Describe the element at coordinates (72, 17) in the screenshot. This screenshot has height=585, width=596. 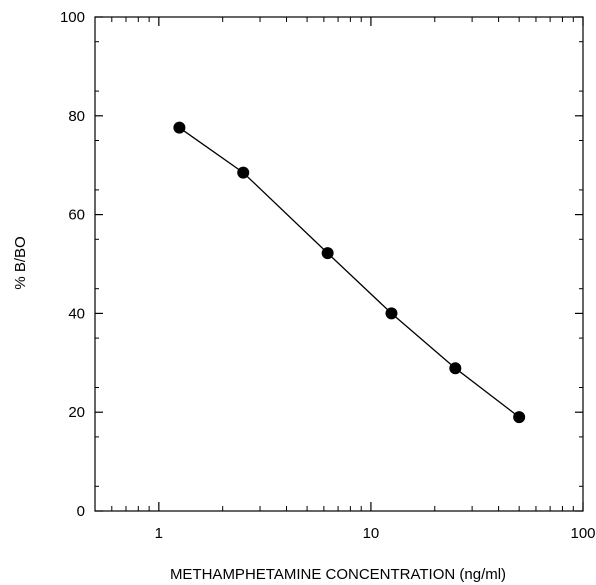
I see `y-tick-label: 100` at that location.